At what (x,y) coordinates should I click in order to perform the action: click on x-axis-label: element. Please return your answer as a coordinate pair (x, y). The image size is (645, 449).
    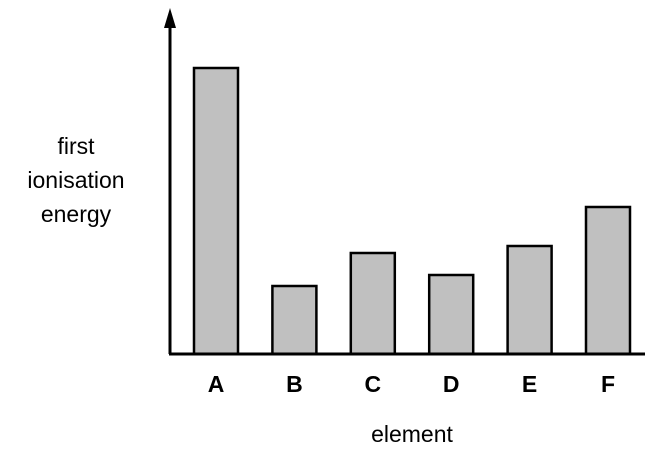
    Looking at the image, I should click on (412, 434).